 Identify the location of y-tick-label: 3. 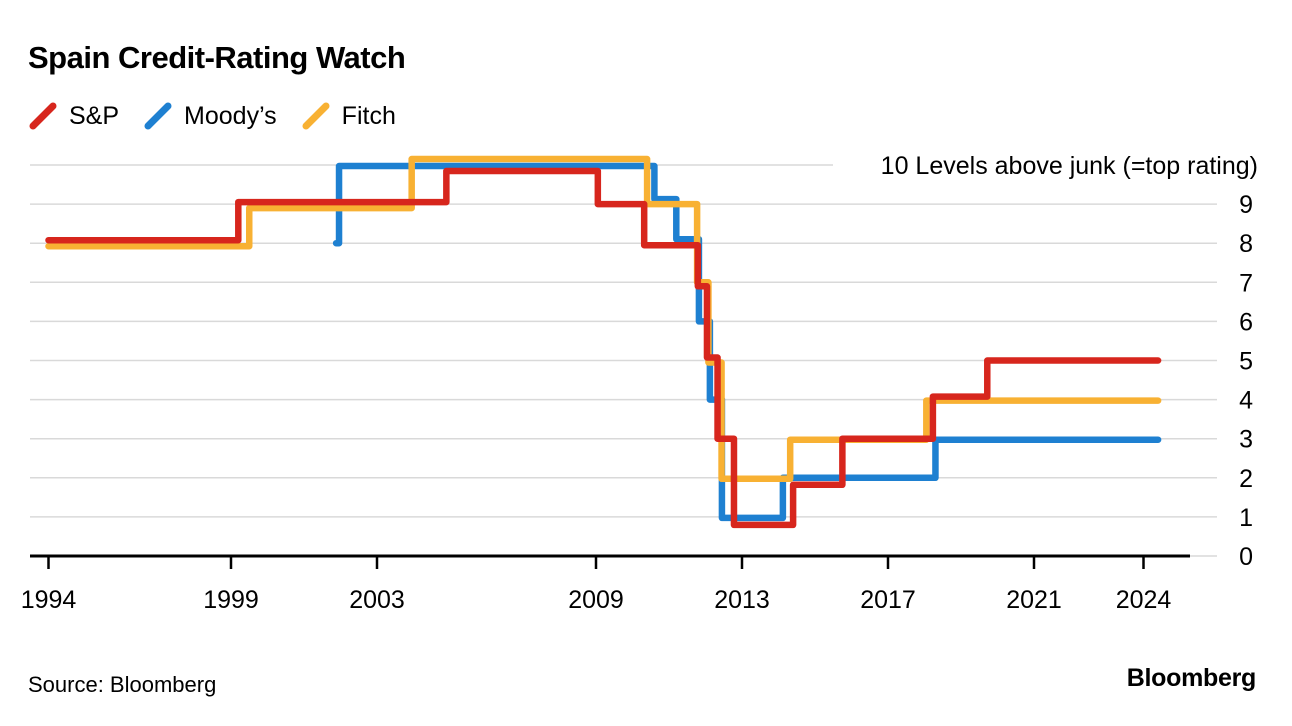
(1246, 440).